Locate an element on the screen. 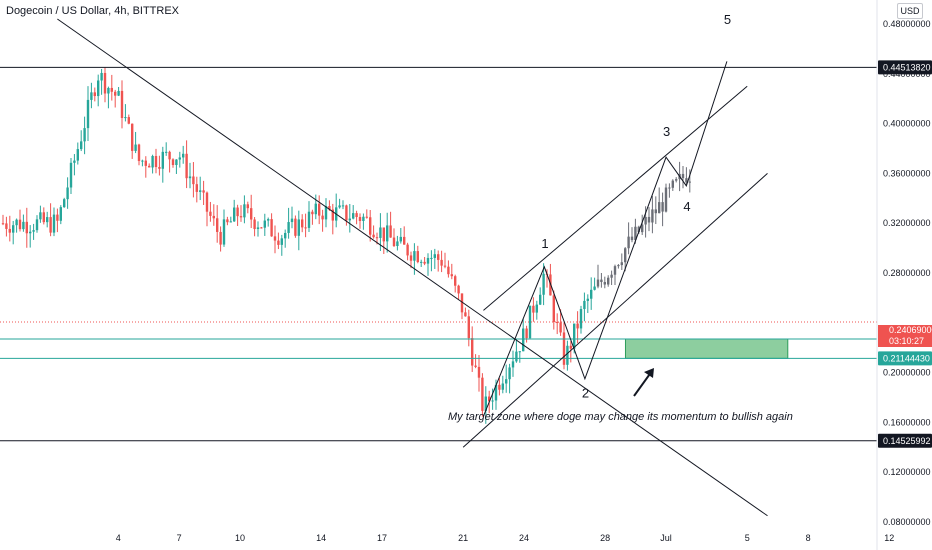 Image resolution: width=932 pixels, height=550 pixels. time-tick-label: 17 is located at coordinates (382, 538).